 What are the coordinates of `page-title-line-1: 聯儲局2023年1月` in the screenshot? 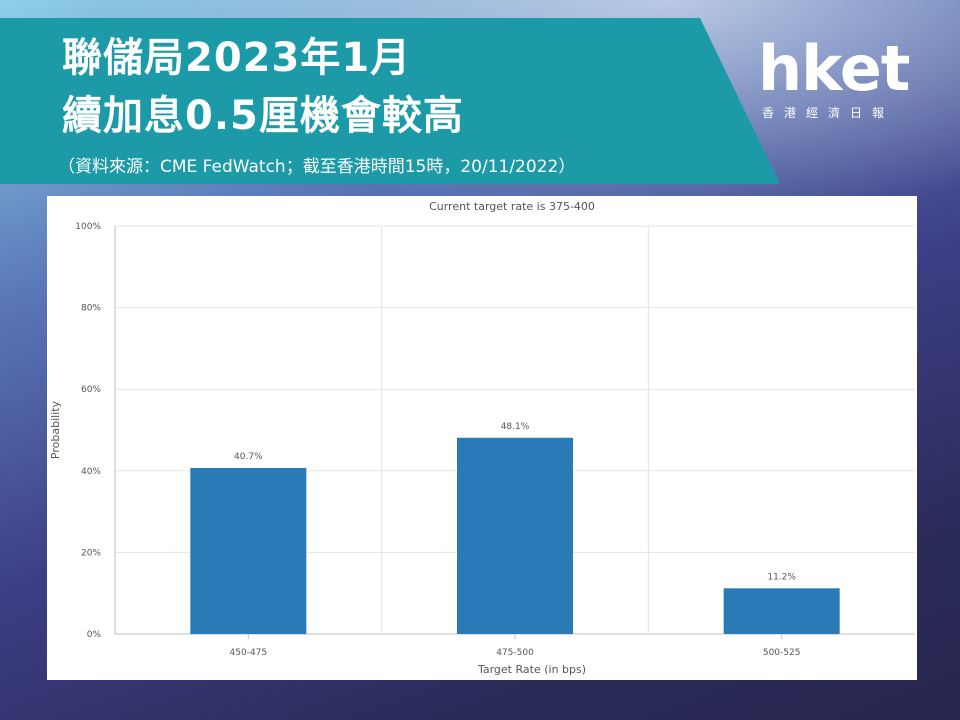 It's located at (237, 58).